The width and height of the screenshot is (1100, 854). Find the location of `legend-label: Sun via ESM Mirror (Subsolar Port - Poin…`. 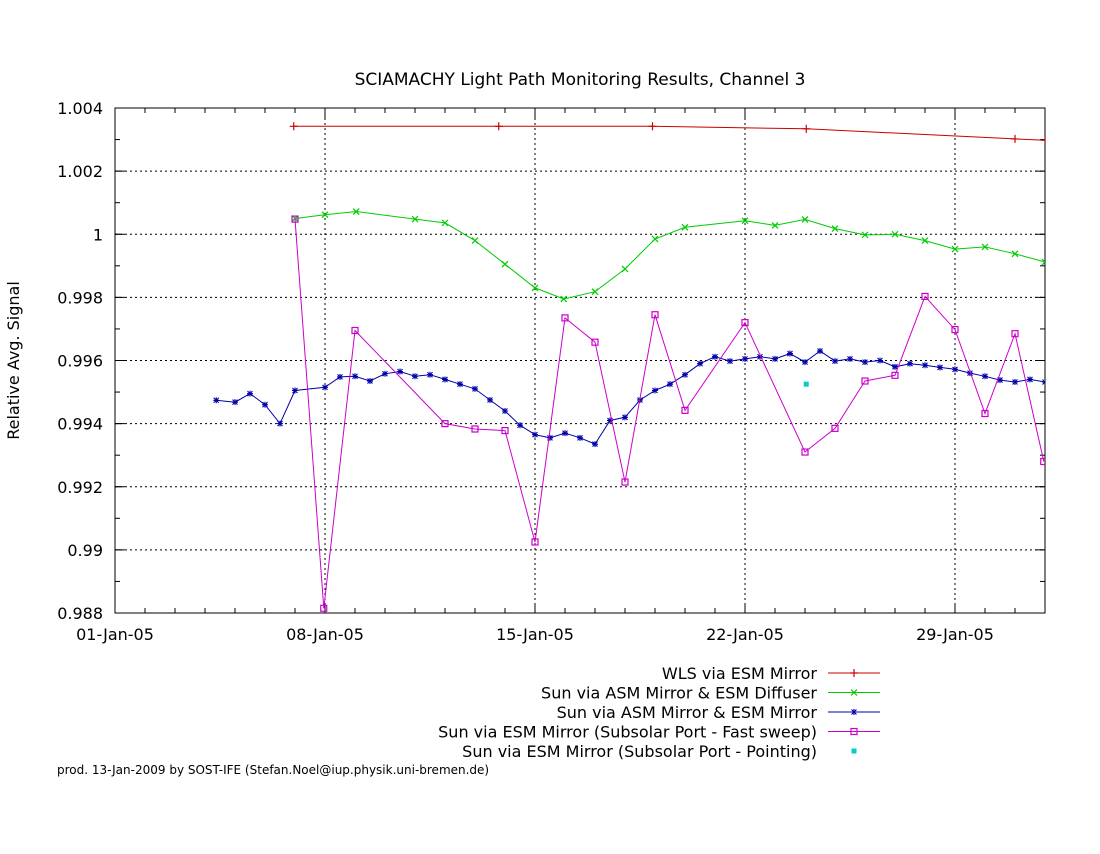

legend-label: Sun via ESM Mirror (Subsolar Port - Poin… is located at coordinates (639, 751).